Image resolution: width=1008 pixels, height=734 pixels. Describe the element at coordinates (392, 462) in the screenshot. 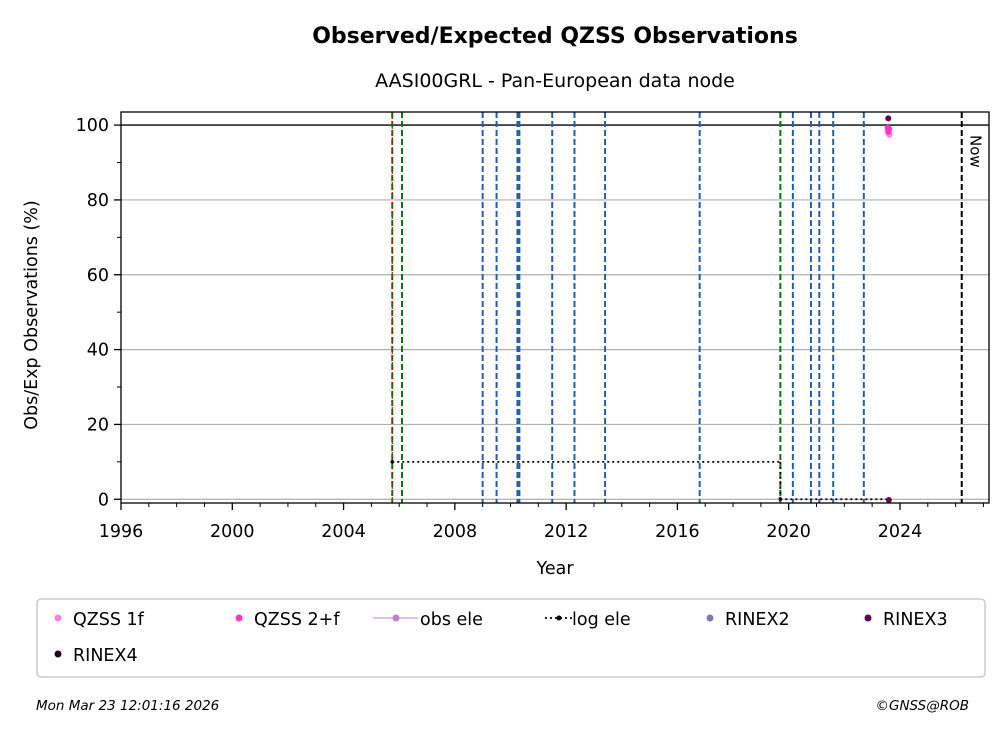

I see `log-ele-point` at that location.